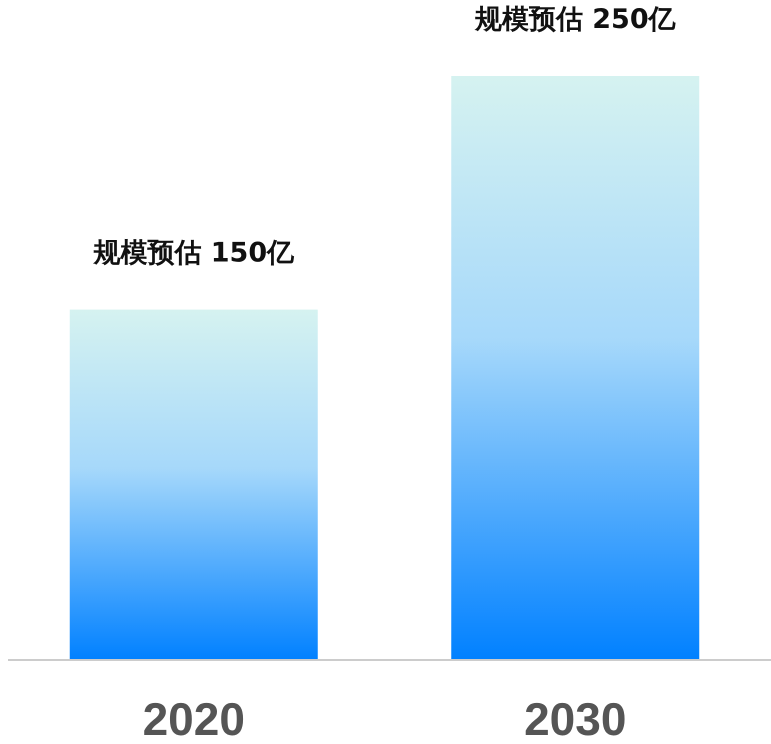  What do you see at coordinates (575, 718) in the screenshot?
I see `x-tick-label: 2030` at bounding box center [575, 718].